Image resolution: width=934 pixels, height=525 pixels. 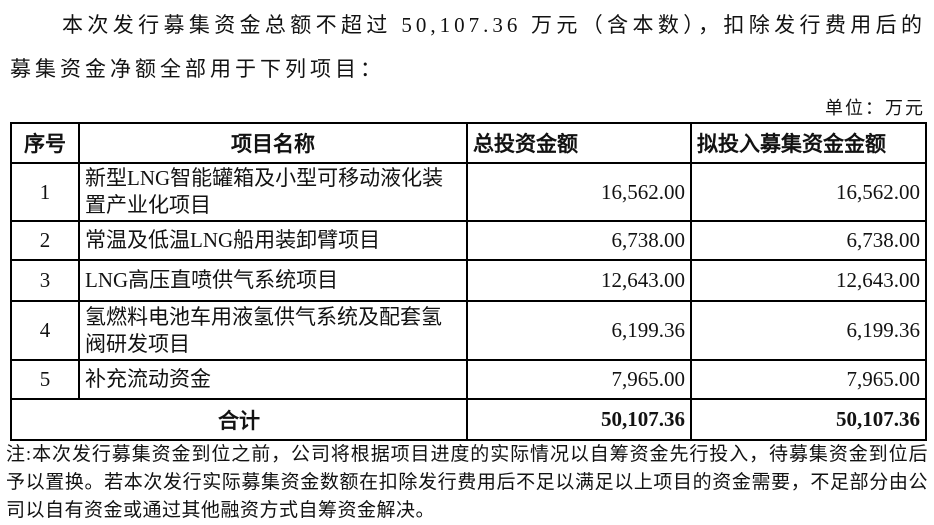 I want to click on row-project-name: 常温及低温LNG船用装卸臂项目, so click(x=273, y=240).